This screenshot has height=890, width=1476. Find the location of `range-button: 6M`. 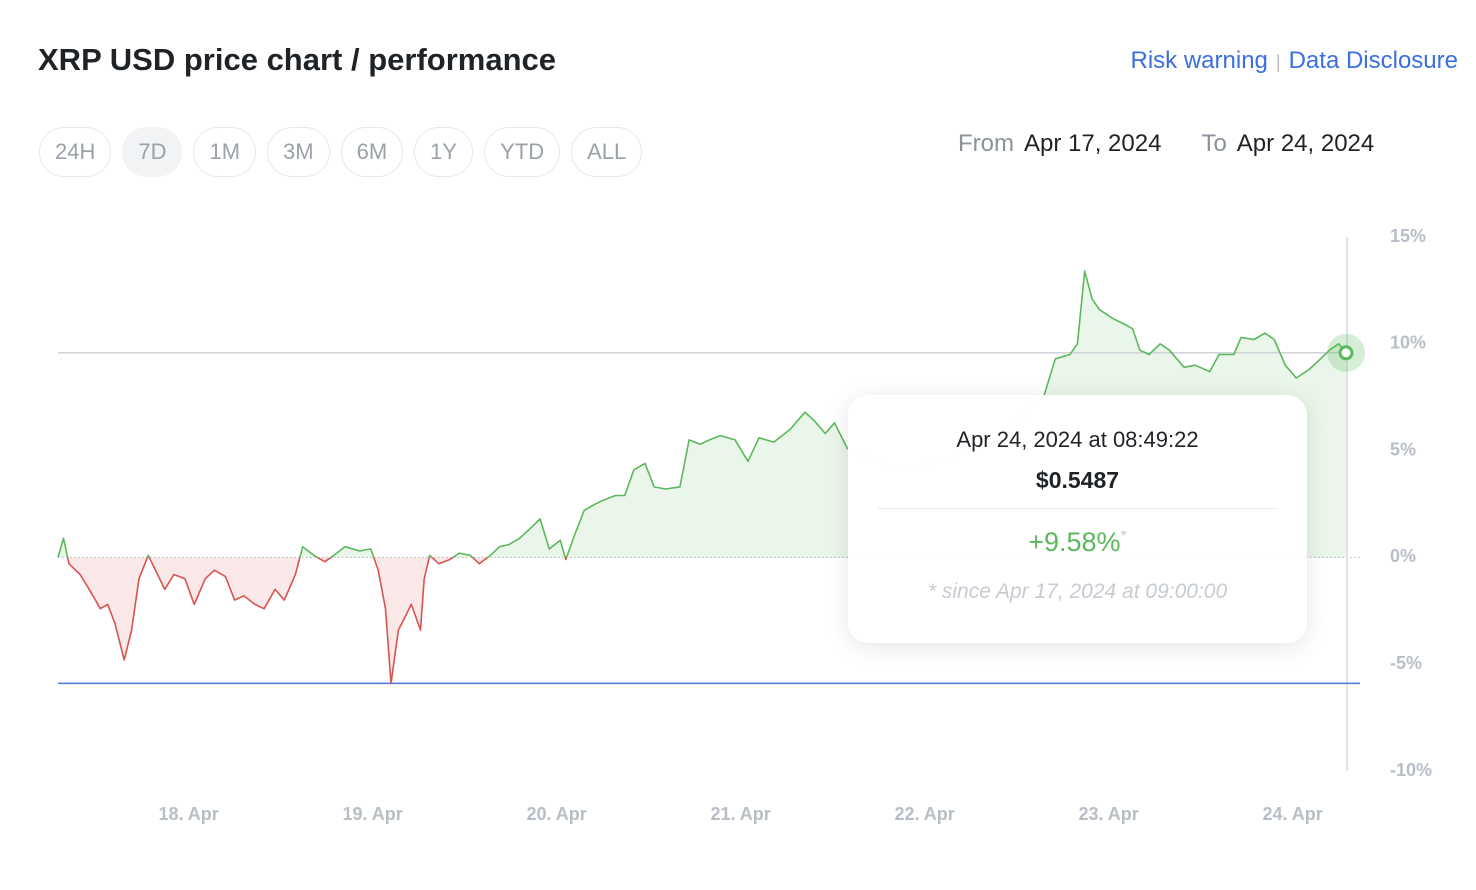

range-button: 6M is located at coordinates (372, 152).